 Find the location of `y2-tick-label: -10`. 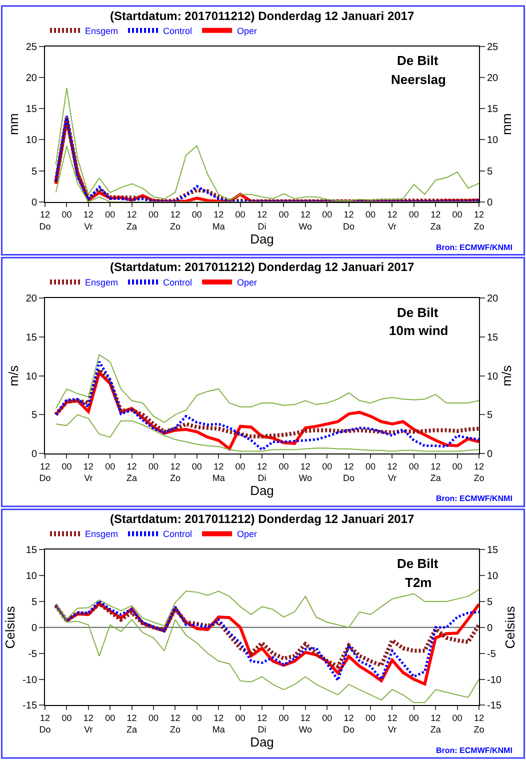

y2-tick-label: -10 is located at coordinates (494, 680).